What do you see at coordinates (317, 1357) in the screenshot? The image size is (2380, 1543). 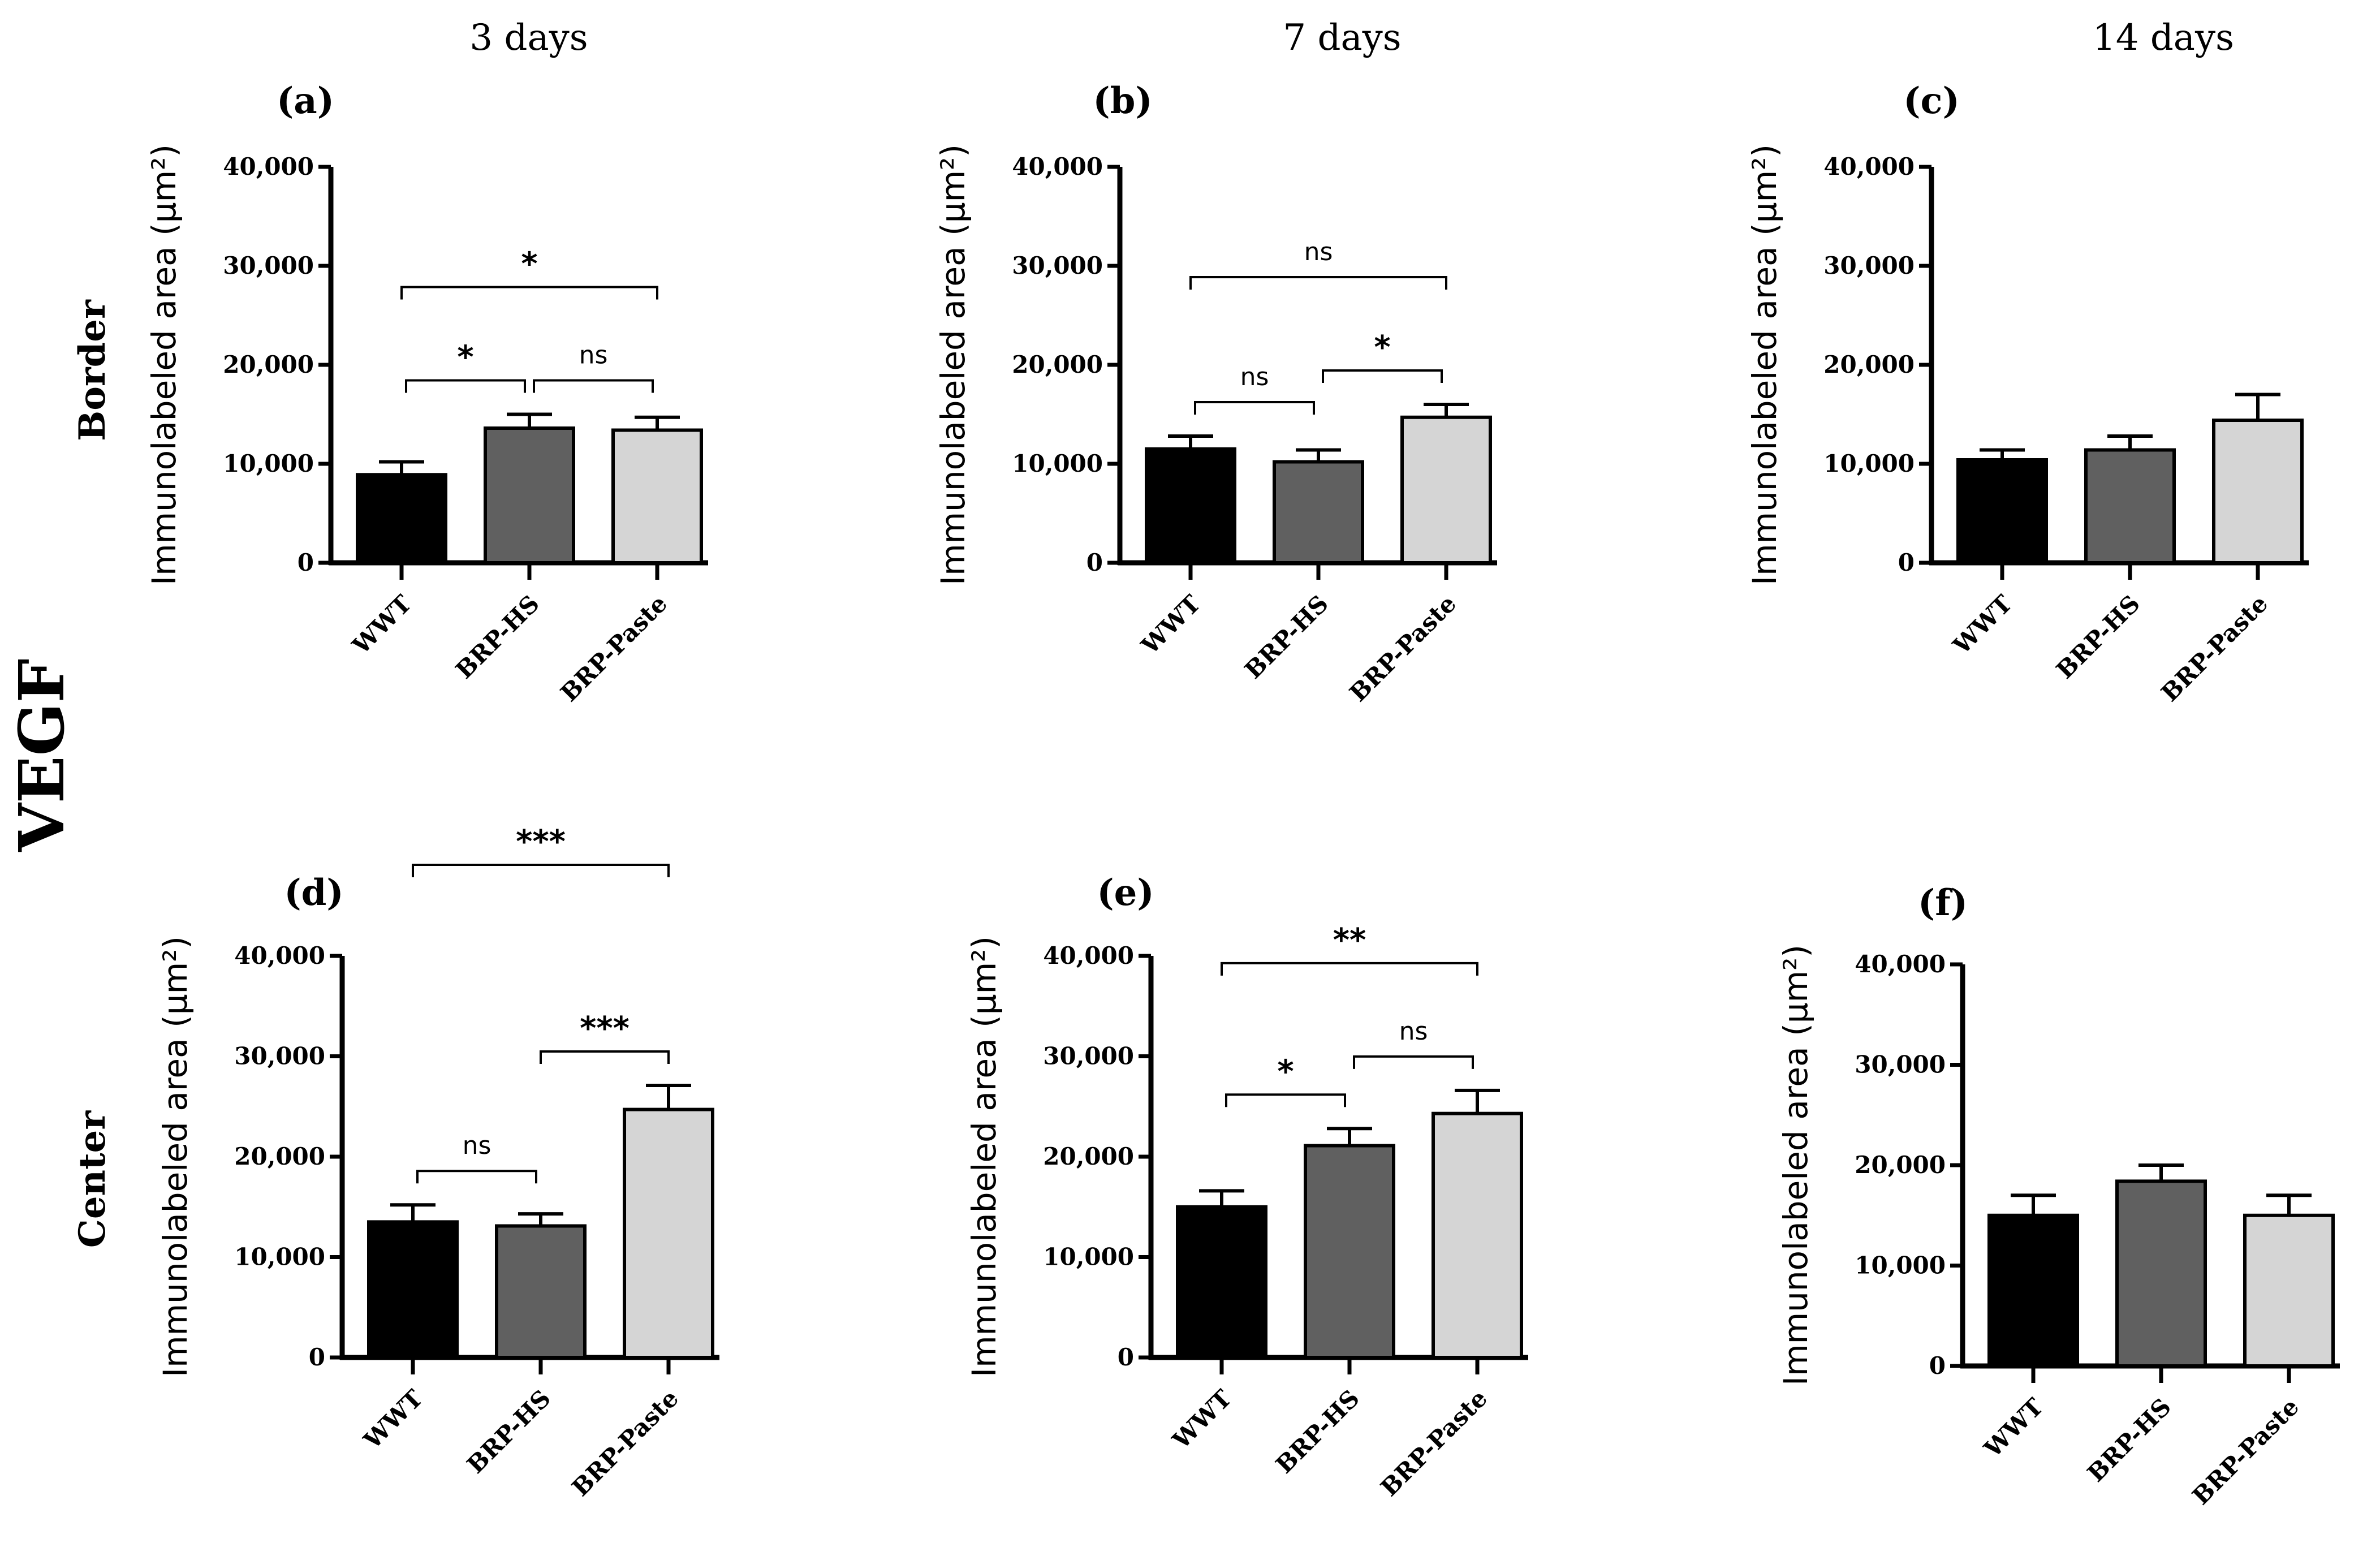 I see `y-tick-label-d-0: 0` at bounding box center [317, 1357].